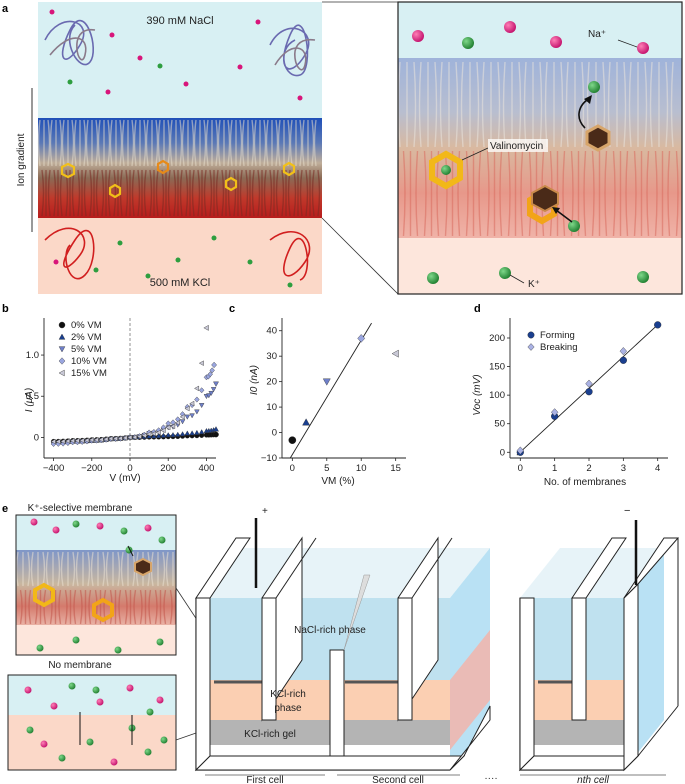  What do you see at coordinates (499, 424) in the screenshot?
I see `y-tick-label: 50` at bounding box center [499, 424].